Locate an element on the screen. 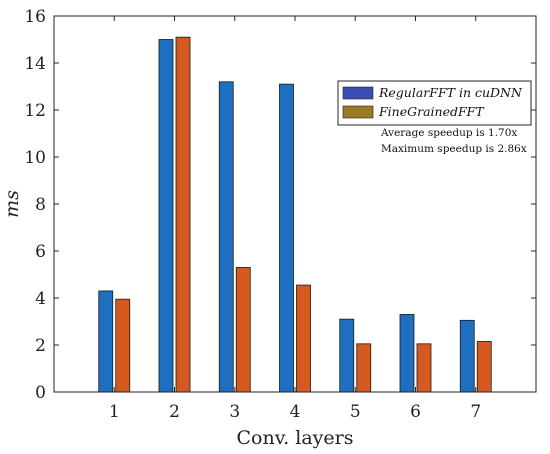  y-tick-label: 8 is located at coordinates (40, 205).